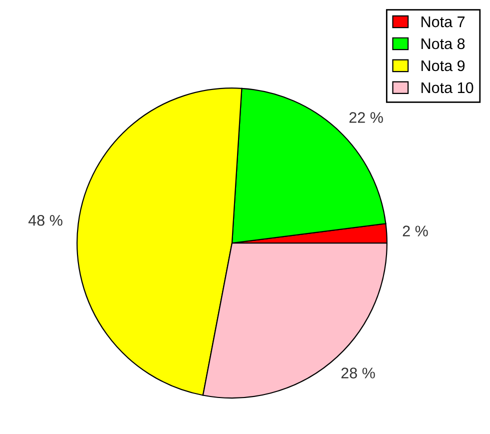  Describe the element at coordinates (45, 220) in the screenshot. I see `data-label: 48 %` at that location.